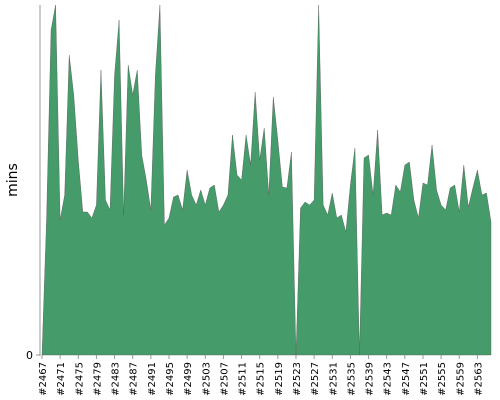 This screenshot has height=400, width=500. What do you see at coordinates (134, 379) in the screenshot?
I see `x-tick-label: #2487` at bounding box center [134, 379].